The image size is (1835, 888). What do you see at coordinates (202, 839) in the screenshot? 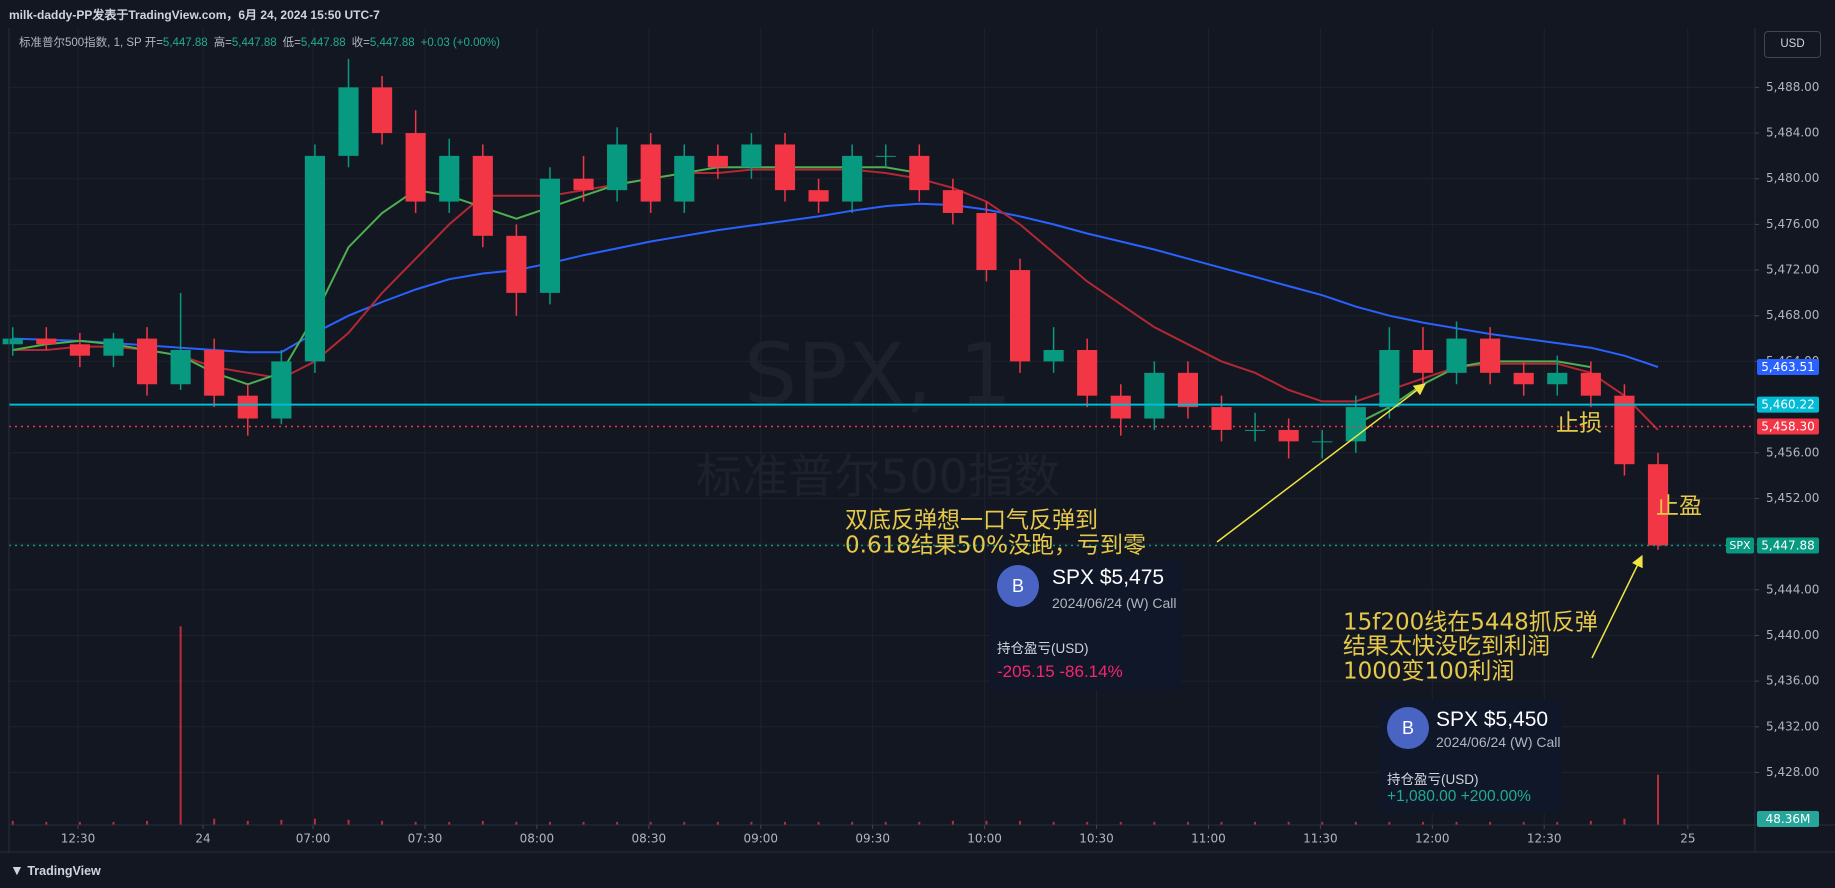
I see `x-tick-label: 24` at bounding box center [202, 839].